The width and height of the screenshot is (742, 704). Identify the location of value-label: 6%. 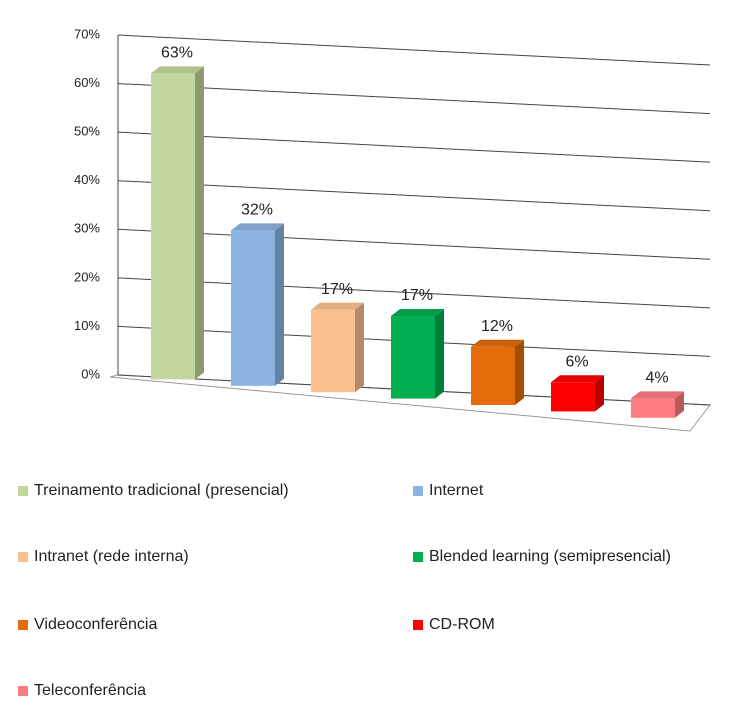
(576, 361).